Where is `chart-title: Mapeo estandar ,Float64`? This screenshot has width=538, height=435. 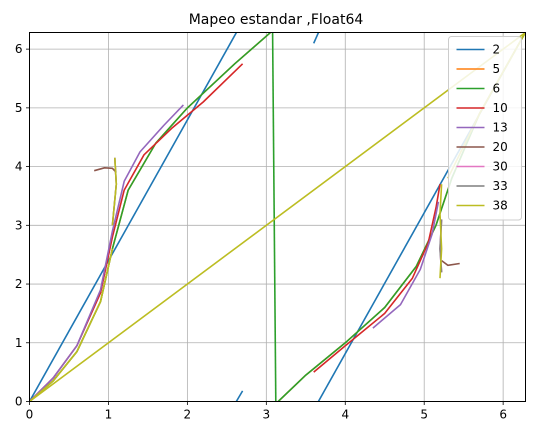
chart-title: Mapeo estandar ,Float64 is located at coordinates (276, 20).